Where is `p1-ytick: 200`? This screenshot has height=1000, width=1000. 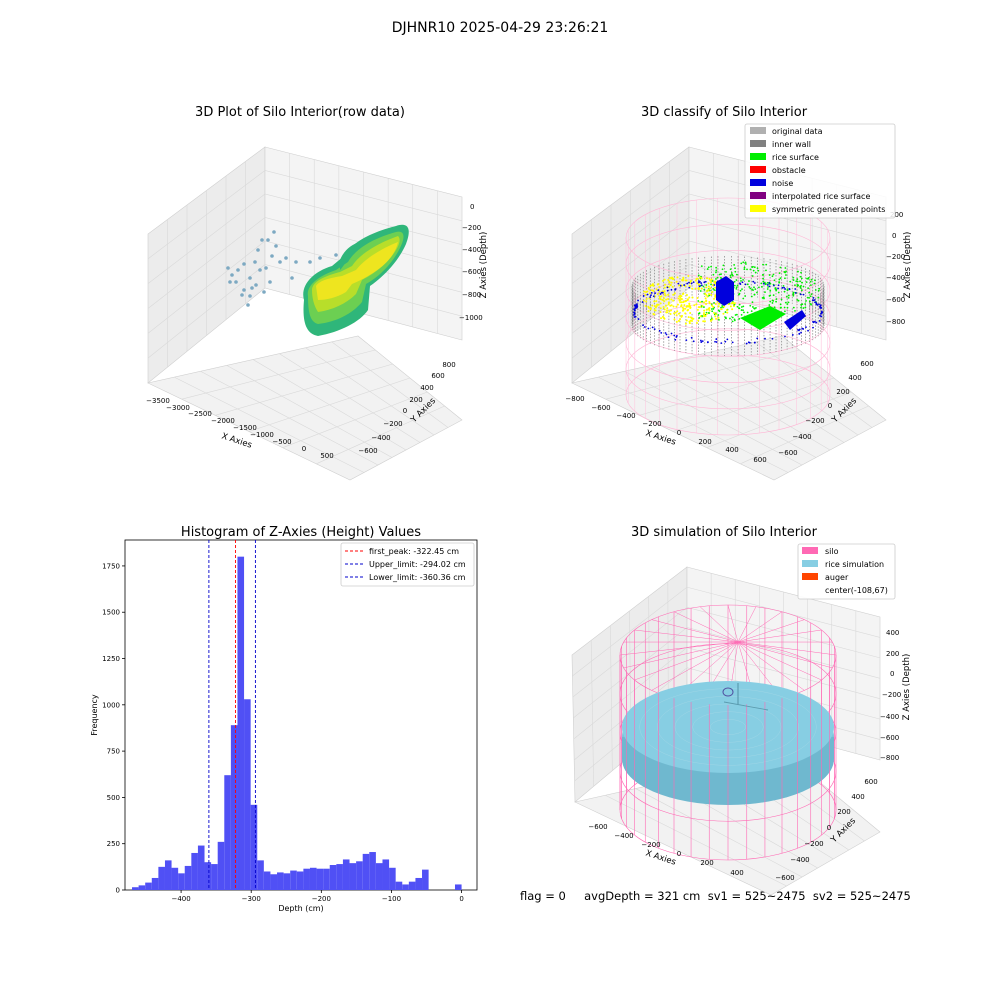
p1-ytick: 200 is located at coordinates (415, 400).